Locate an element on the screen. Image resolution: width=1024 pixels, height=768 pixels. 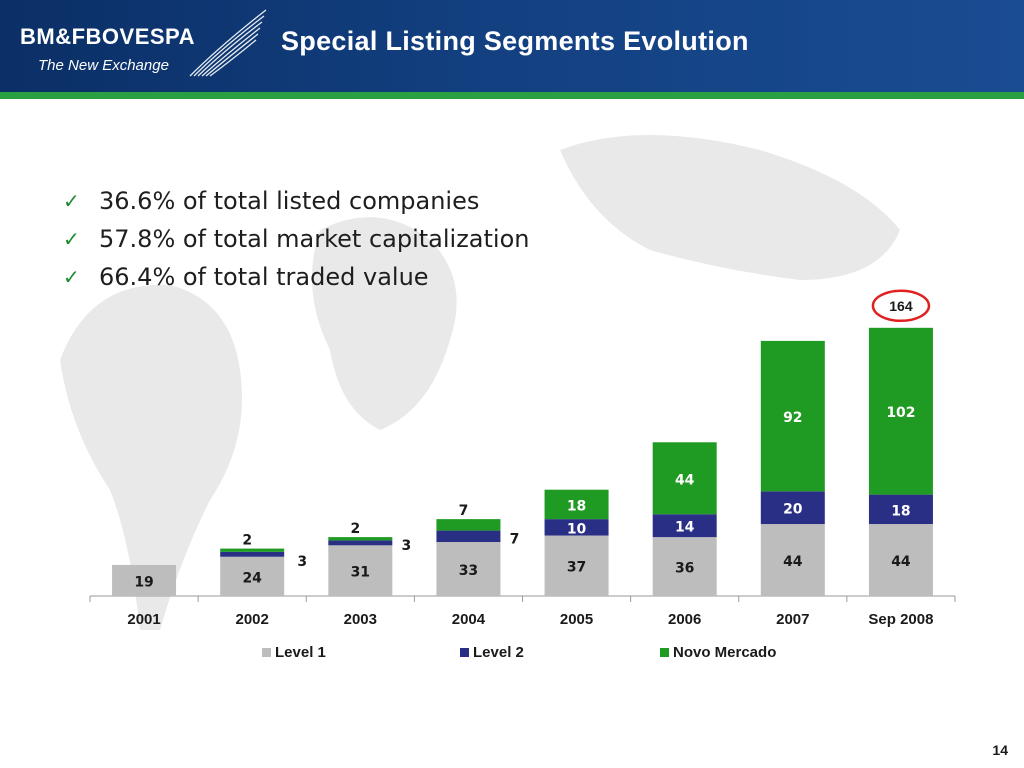
bullet-text: 36.6% of total listed companies is located at coordinates (289, 201).